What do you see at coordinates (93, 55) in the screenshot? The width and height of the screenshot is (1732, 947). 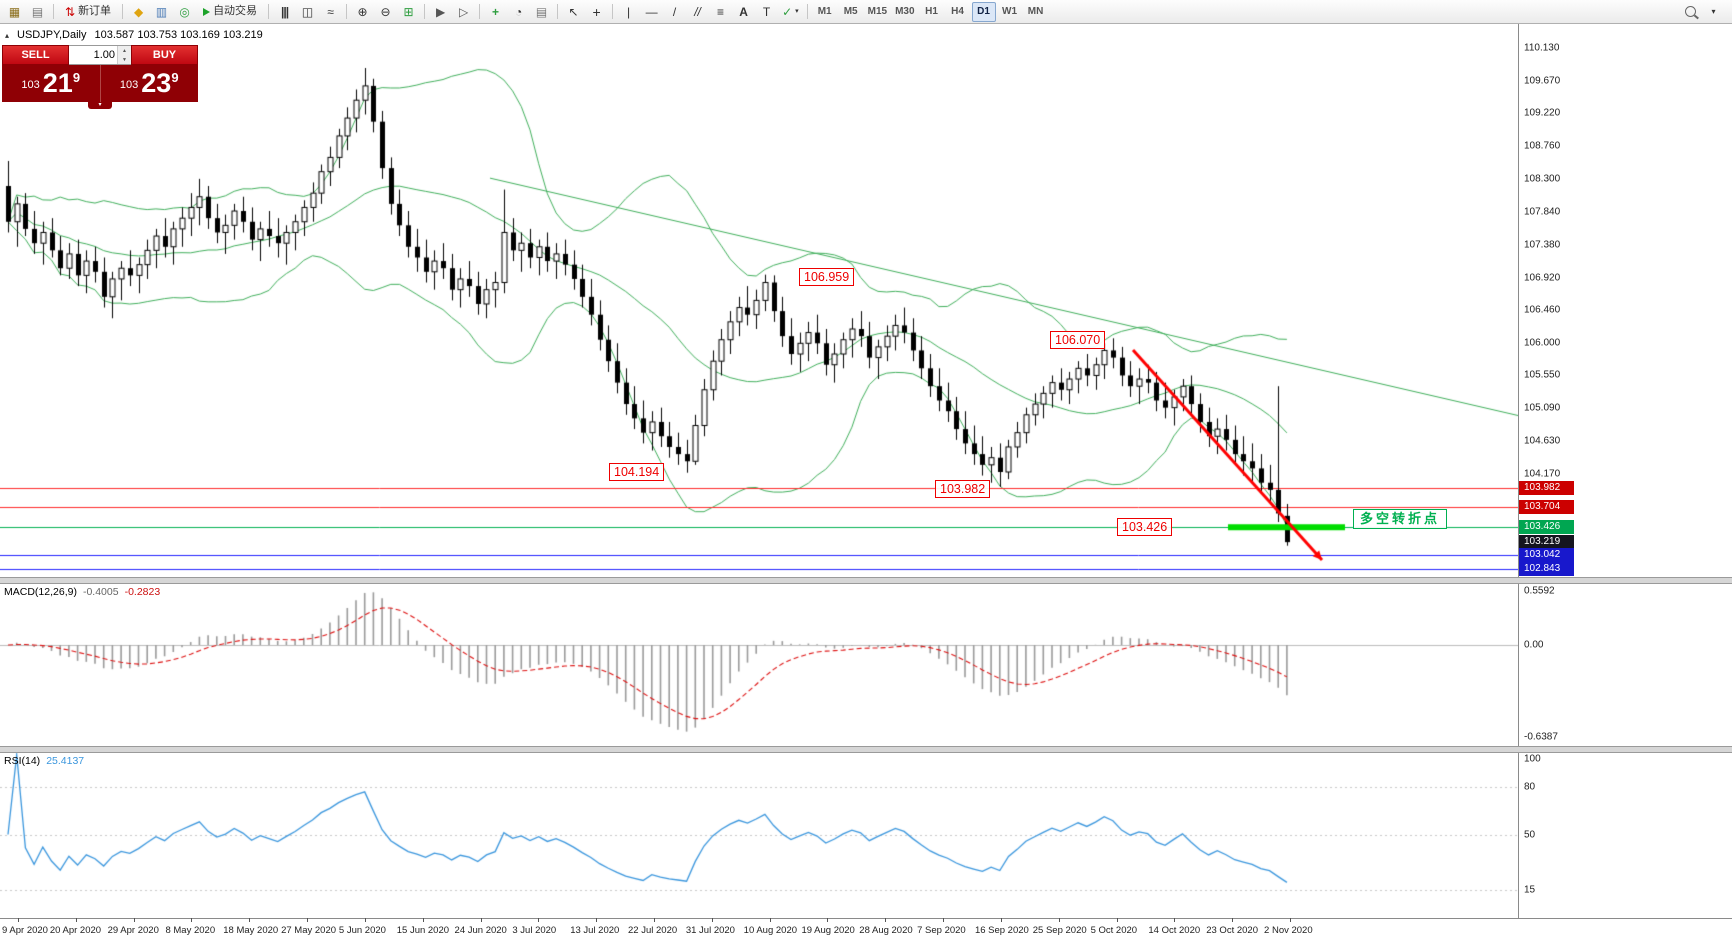 I see `volume-input` at bounding box center [93, 55].